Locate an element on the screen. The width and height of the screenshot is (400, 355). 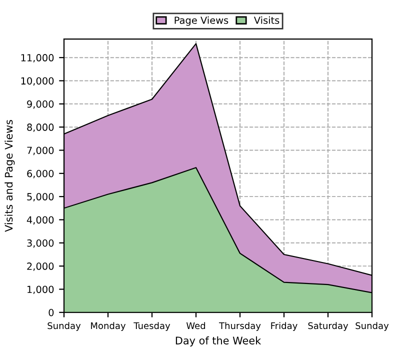
y-tick-label: 3,000 is located at coordinates (40, 243).